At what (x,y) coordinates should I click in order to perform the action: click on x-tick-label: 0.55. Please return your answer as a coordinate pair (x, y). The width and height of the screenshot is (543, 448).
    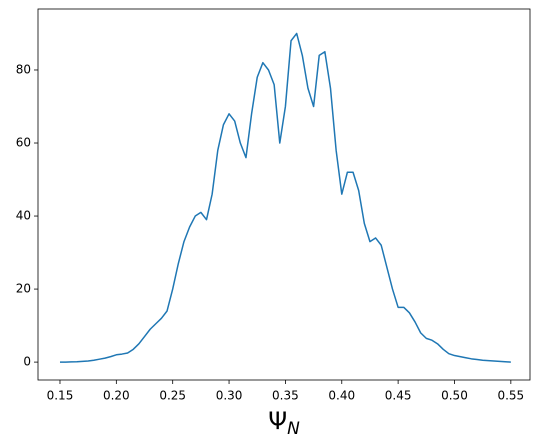
    Looking at the image, I should click on (510, 396).